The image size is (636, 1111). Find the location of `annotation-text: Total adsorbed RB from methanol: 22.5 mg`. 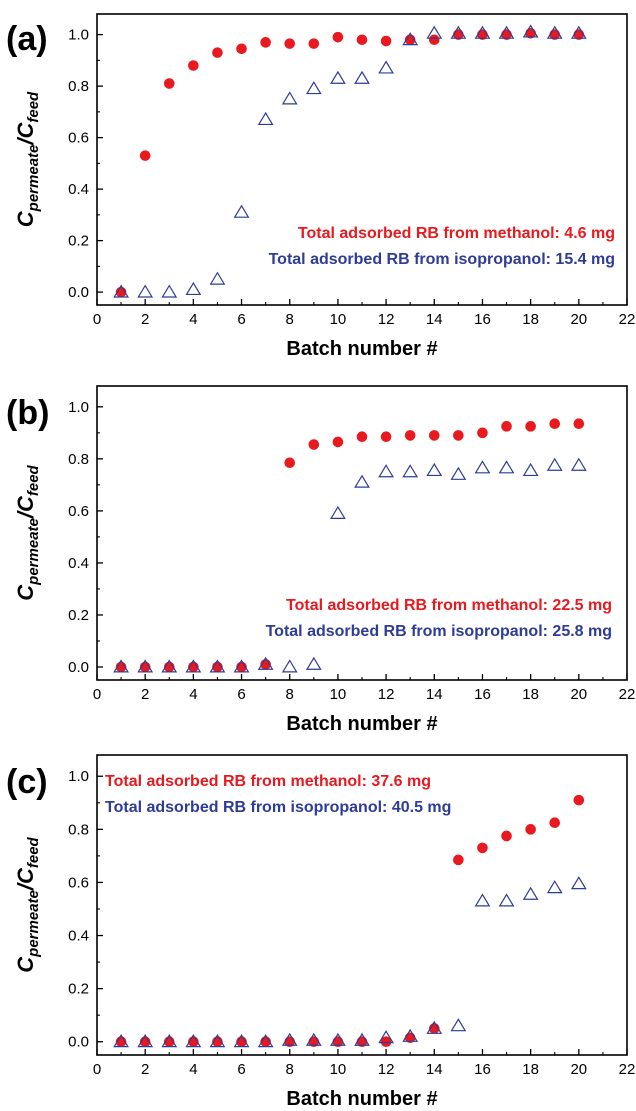

annotation-text: Total adsorbed RB from methanol: 22.5 mg is located at coordinates (449, 605).